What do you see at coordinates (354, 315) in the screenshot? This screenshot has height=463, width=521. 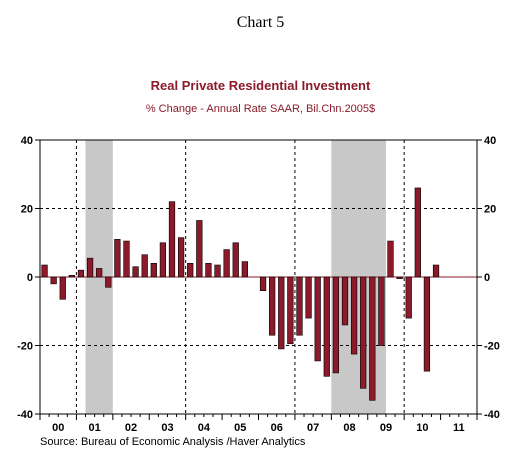 I see `bar-2008Q3` at bounding box center [354, 315].